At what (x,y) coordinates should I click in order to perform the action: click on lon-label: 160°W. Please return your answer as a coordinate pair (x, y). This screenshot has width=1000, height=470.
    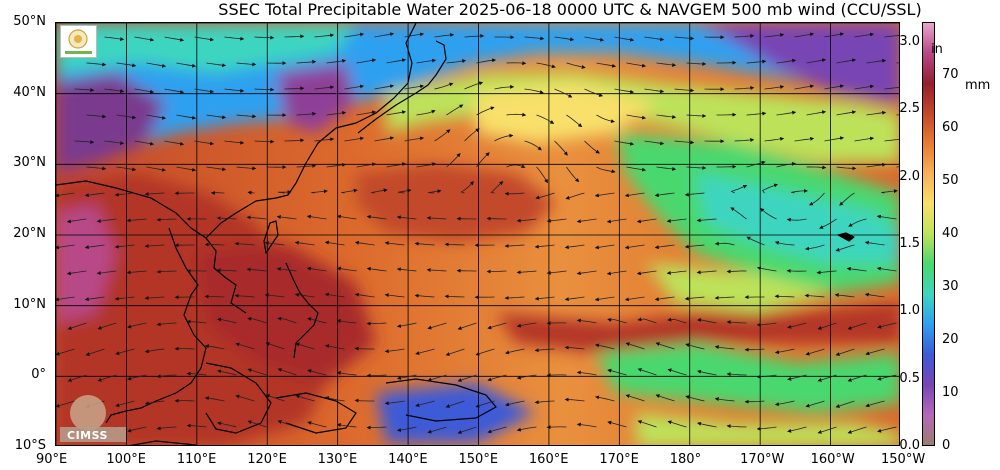
    Looking at the image, I should click on (832, 459).